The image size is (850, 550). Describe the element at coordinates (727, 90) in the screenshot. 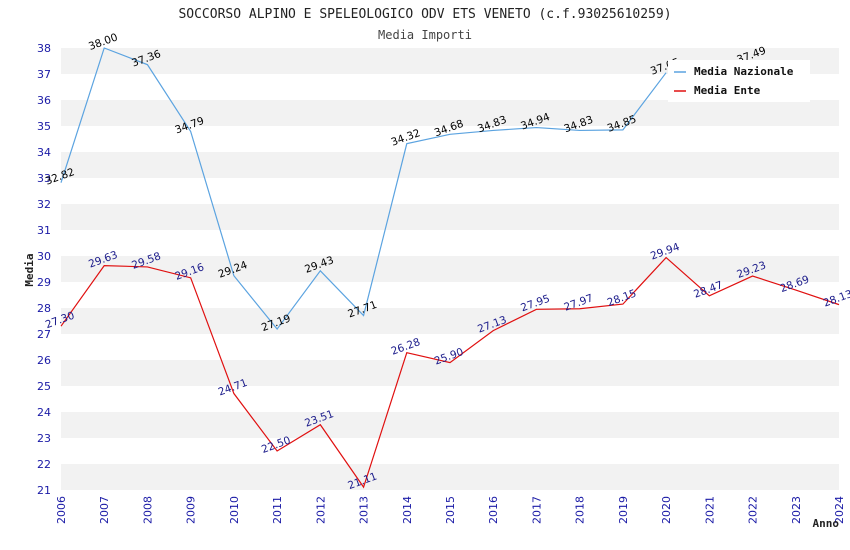

I see `legend-entry-media-ente: Media Ente` at that location.